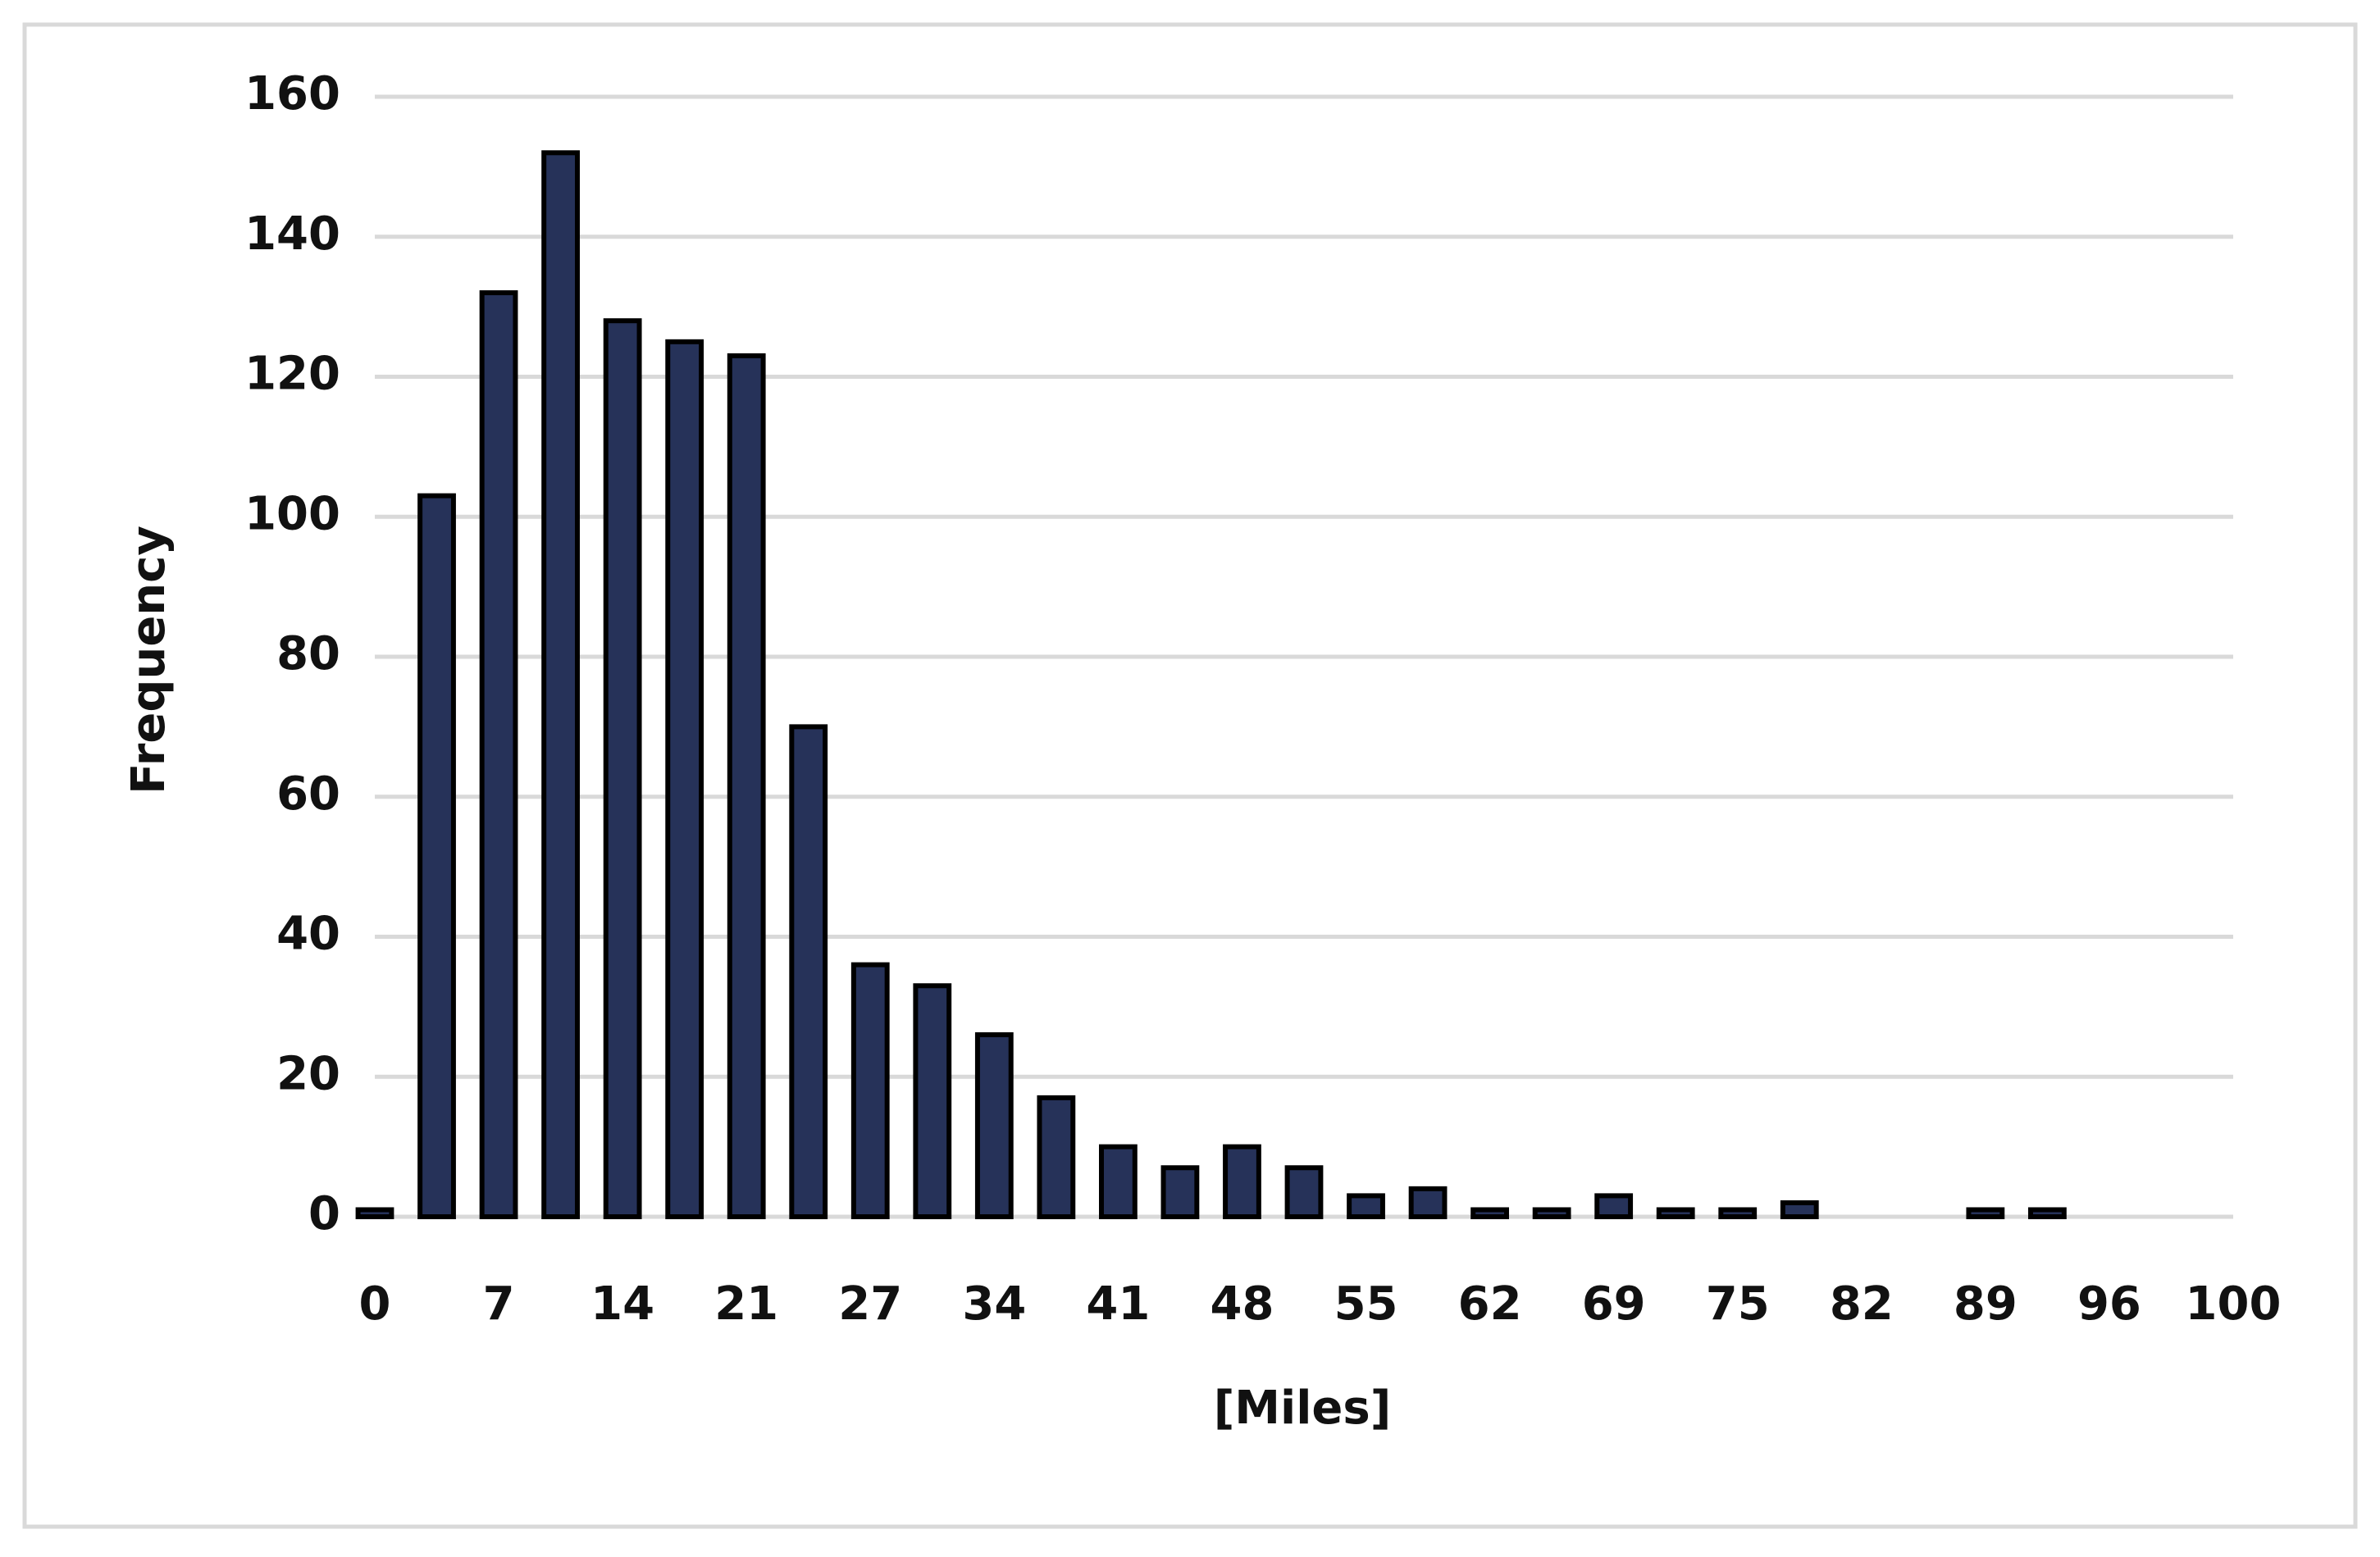 The width and height of the screenshot is (2380, 1557). What do you see at coordinates (499, 1304) in the screenshot?
I see `x-tick-label: 7` at bounding box center [499, 1304].